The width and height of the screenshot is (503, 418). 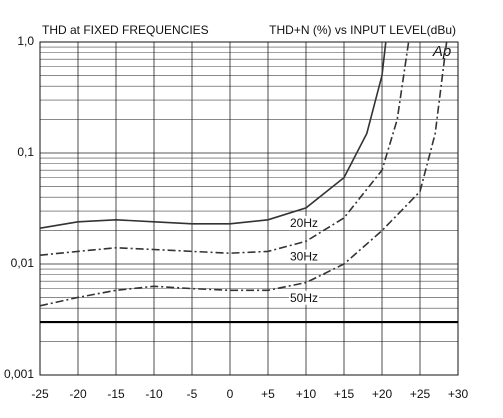 What do you see at coordinates (306, 394) in the screenshot?
I see `x-tick-label: +10` at bounding box center [306, 394].